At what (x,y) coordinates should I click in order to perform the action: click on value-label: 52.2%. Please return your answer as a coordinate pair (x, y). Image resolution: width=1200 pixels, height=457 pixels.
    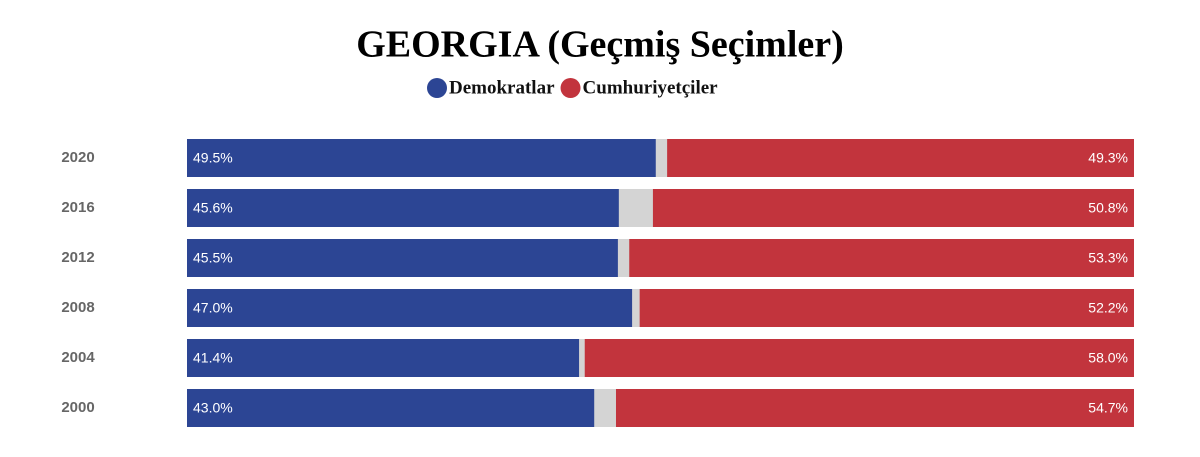
    Looking at the image, I should click on (1108, 308).